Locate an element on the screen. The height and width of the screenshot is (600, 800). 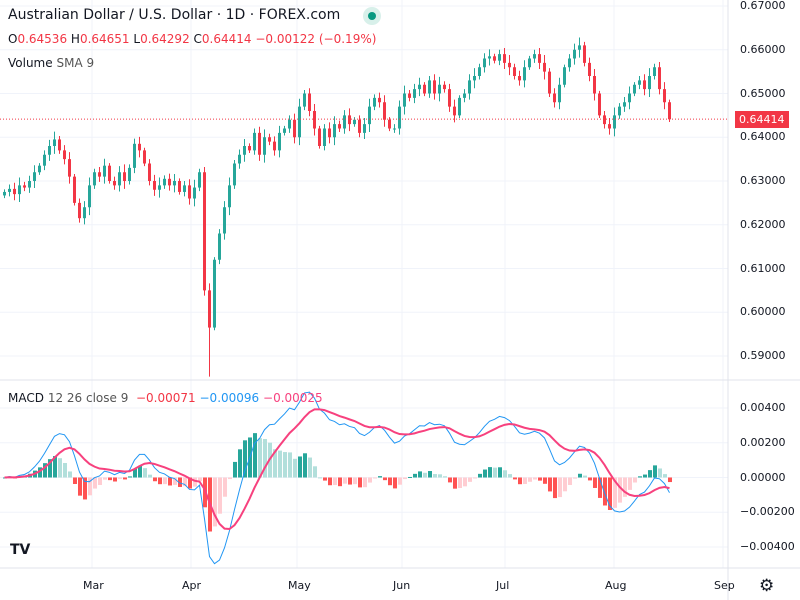
close-value: 0.64414 is located at coordinates (226, 39).